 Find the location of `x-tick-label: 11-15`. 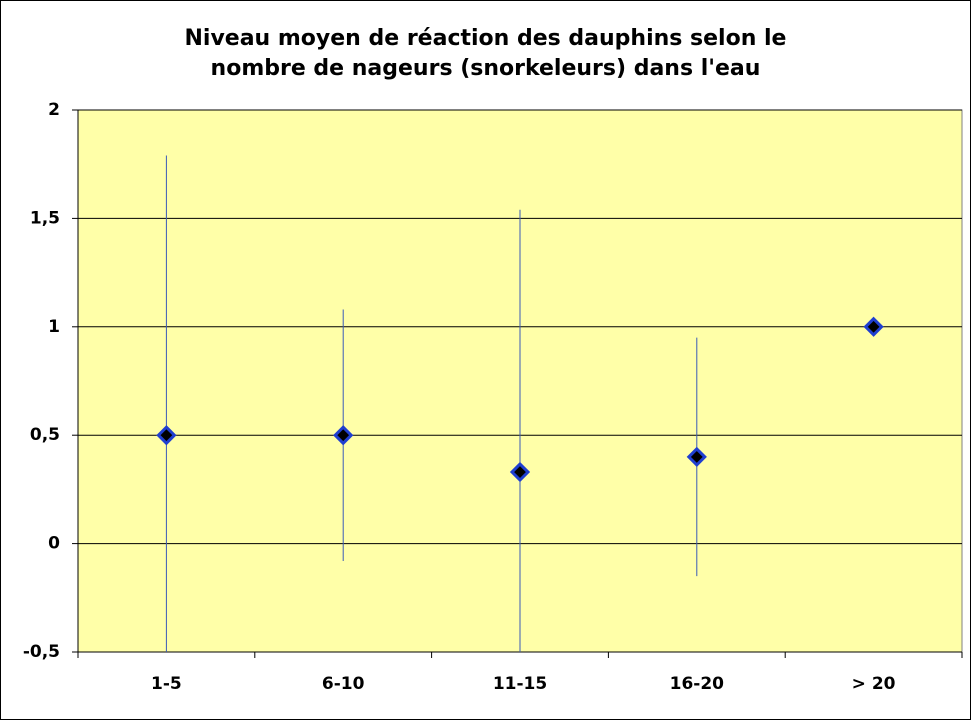

x-tick-label: 11-15 is located at coordinates (520, 684).